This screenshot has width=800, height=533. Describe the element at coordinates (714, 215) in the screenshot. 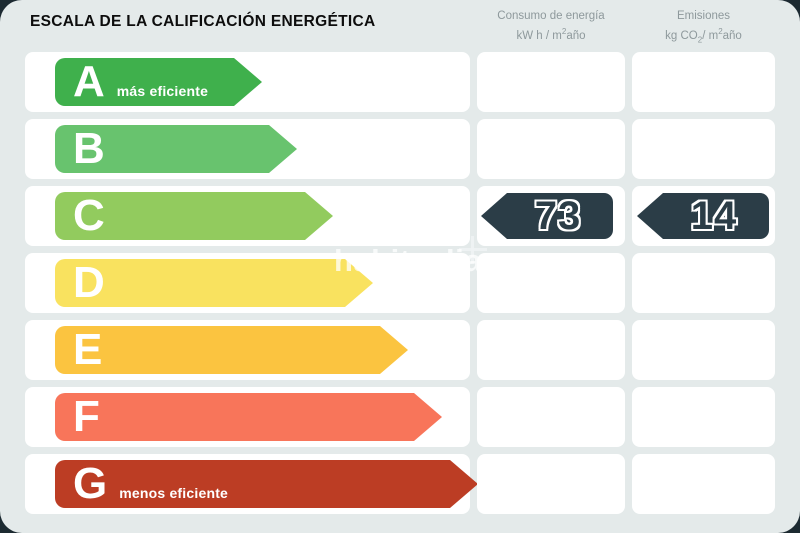

I see `emissions-value: 14` at that location.